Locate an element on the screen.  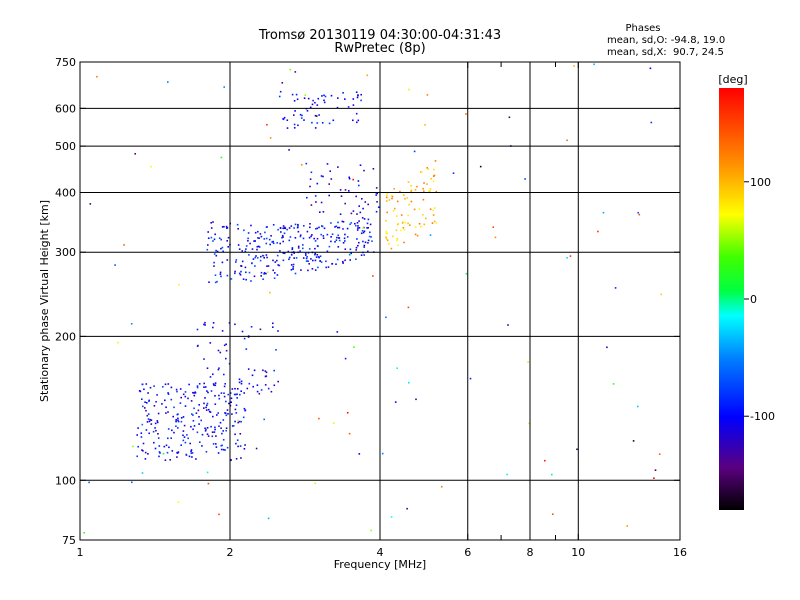
x-tick-label: 16 is located at coordinates (680, 552).